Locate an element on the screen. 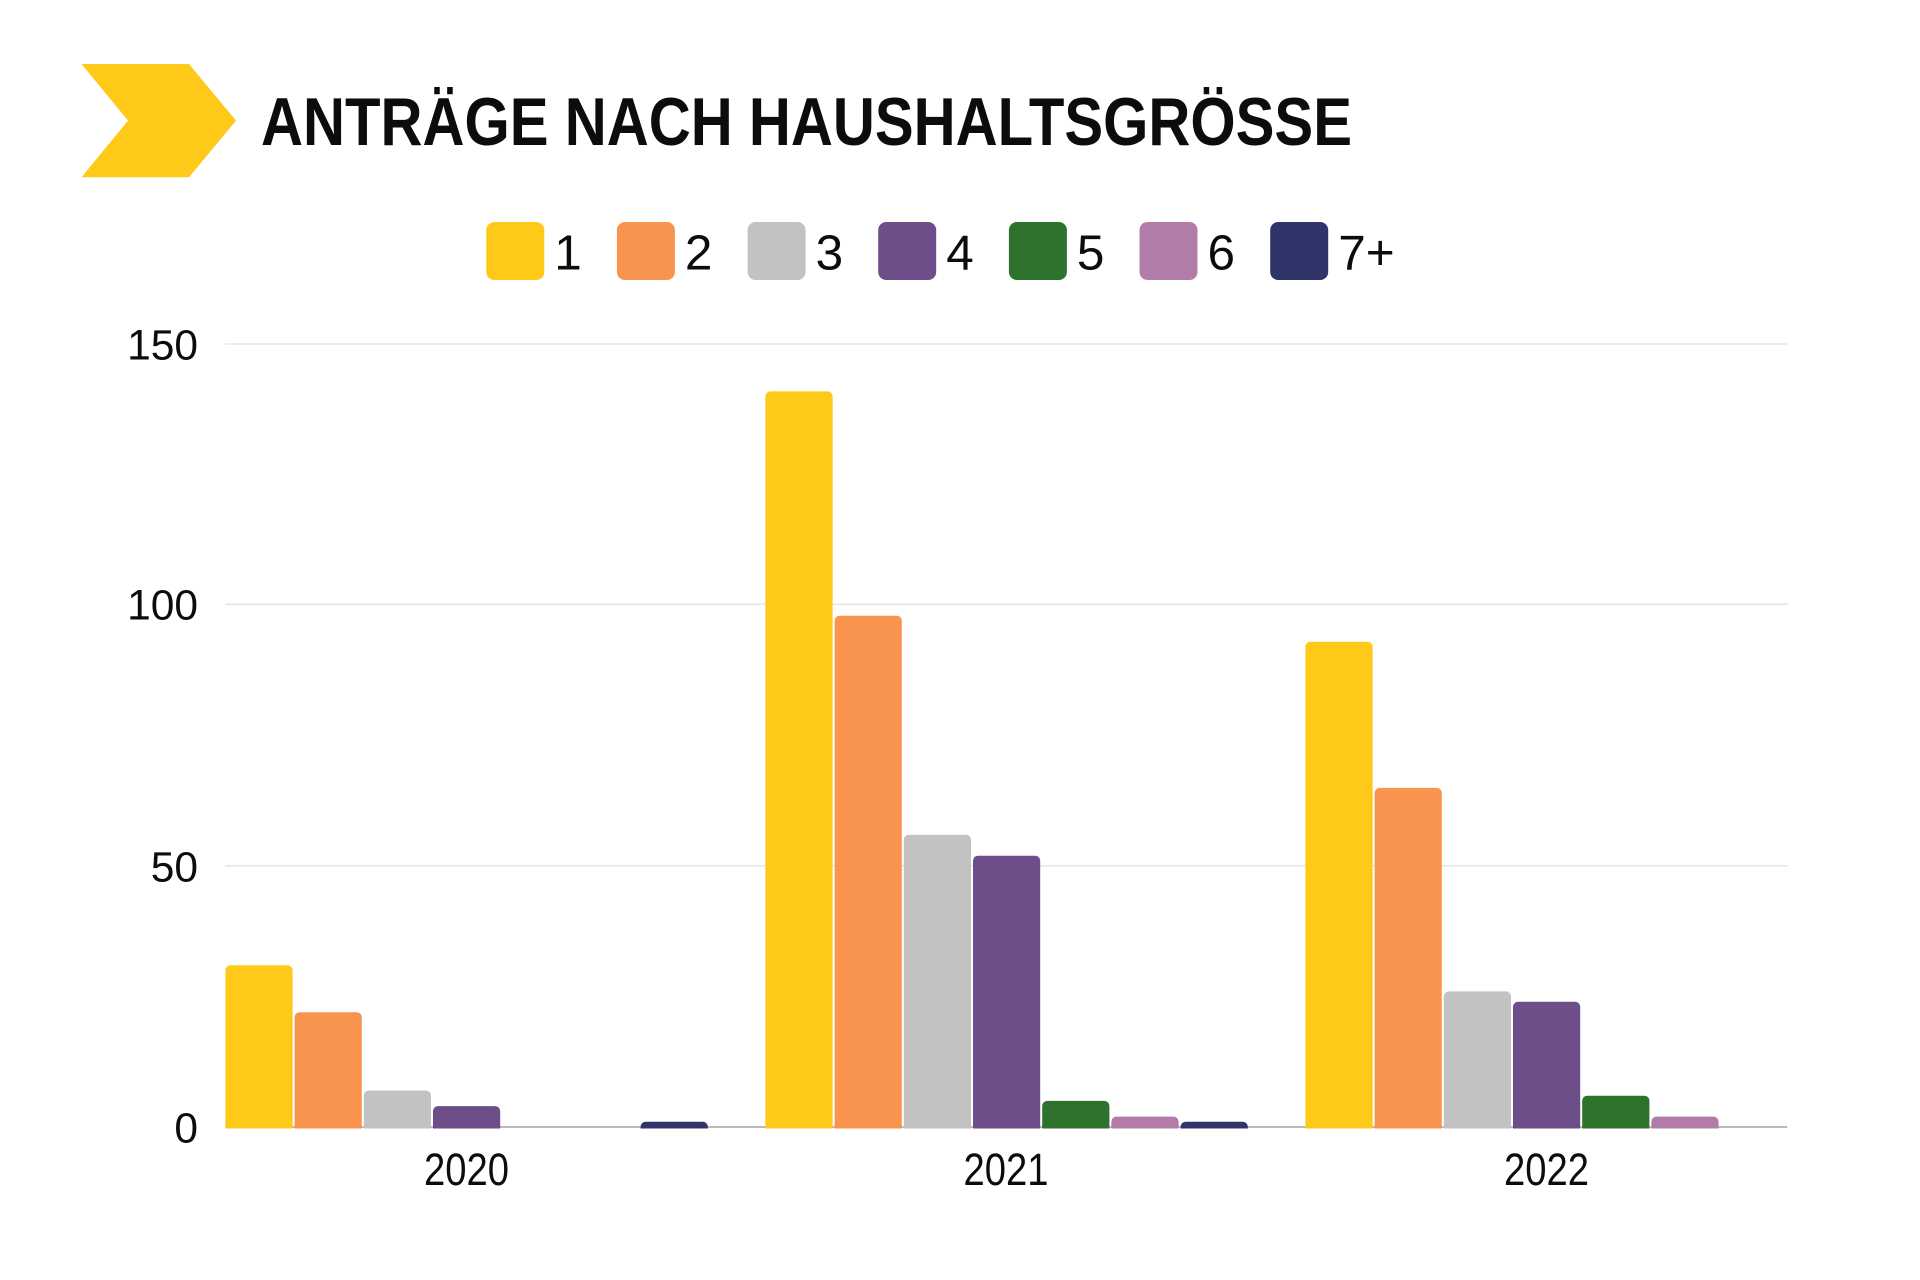 Image resolution: width=1920 pixels, height=1280 pixels. svg-text: 2022 is located at coordinates (1546, 1169).